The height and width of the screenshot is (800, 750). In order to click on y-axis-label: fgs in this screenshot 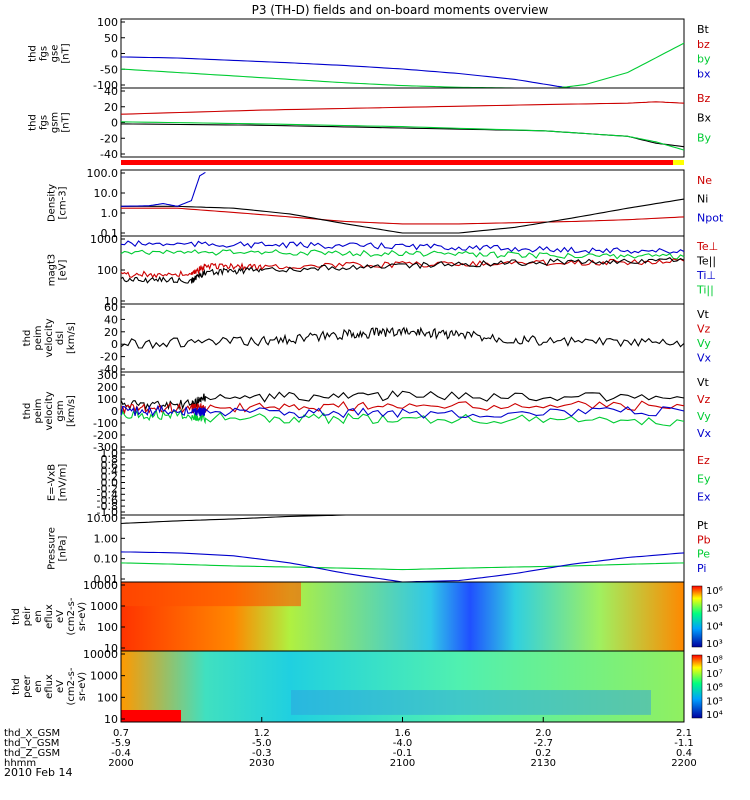, I will do `click(44, 53)`.